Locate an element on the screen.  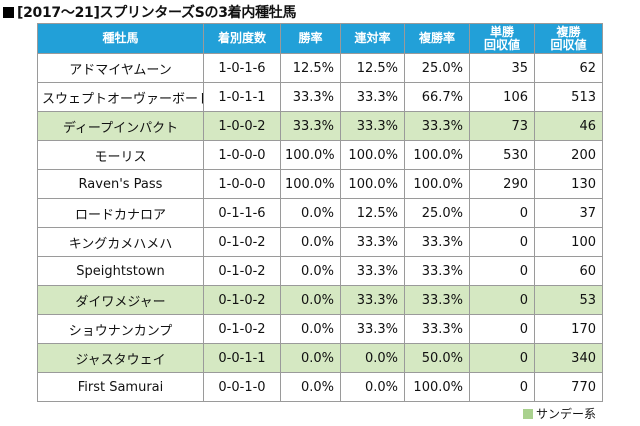
cell-sire: First Samurai is located at coordinates (120, 387).